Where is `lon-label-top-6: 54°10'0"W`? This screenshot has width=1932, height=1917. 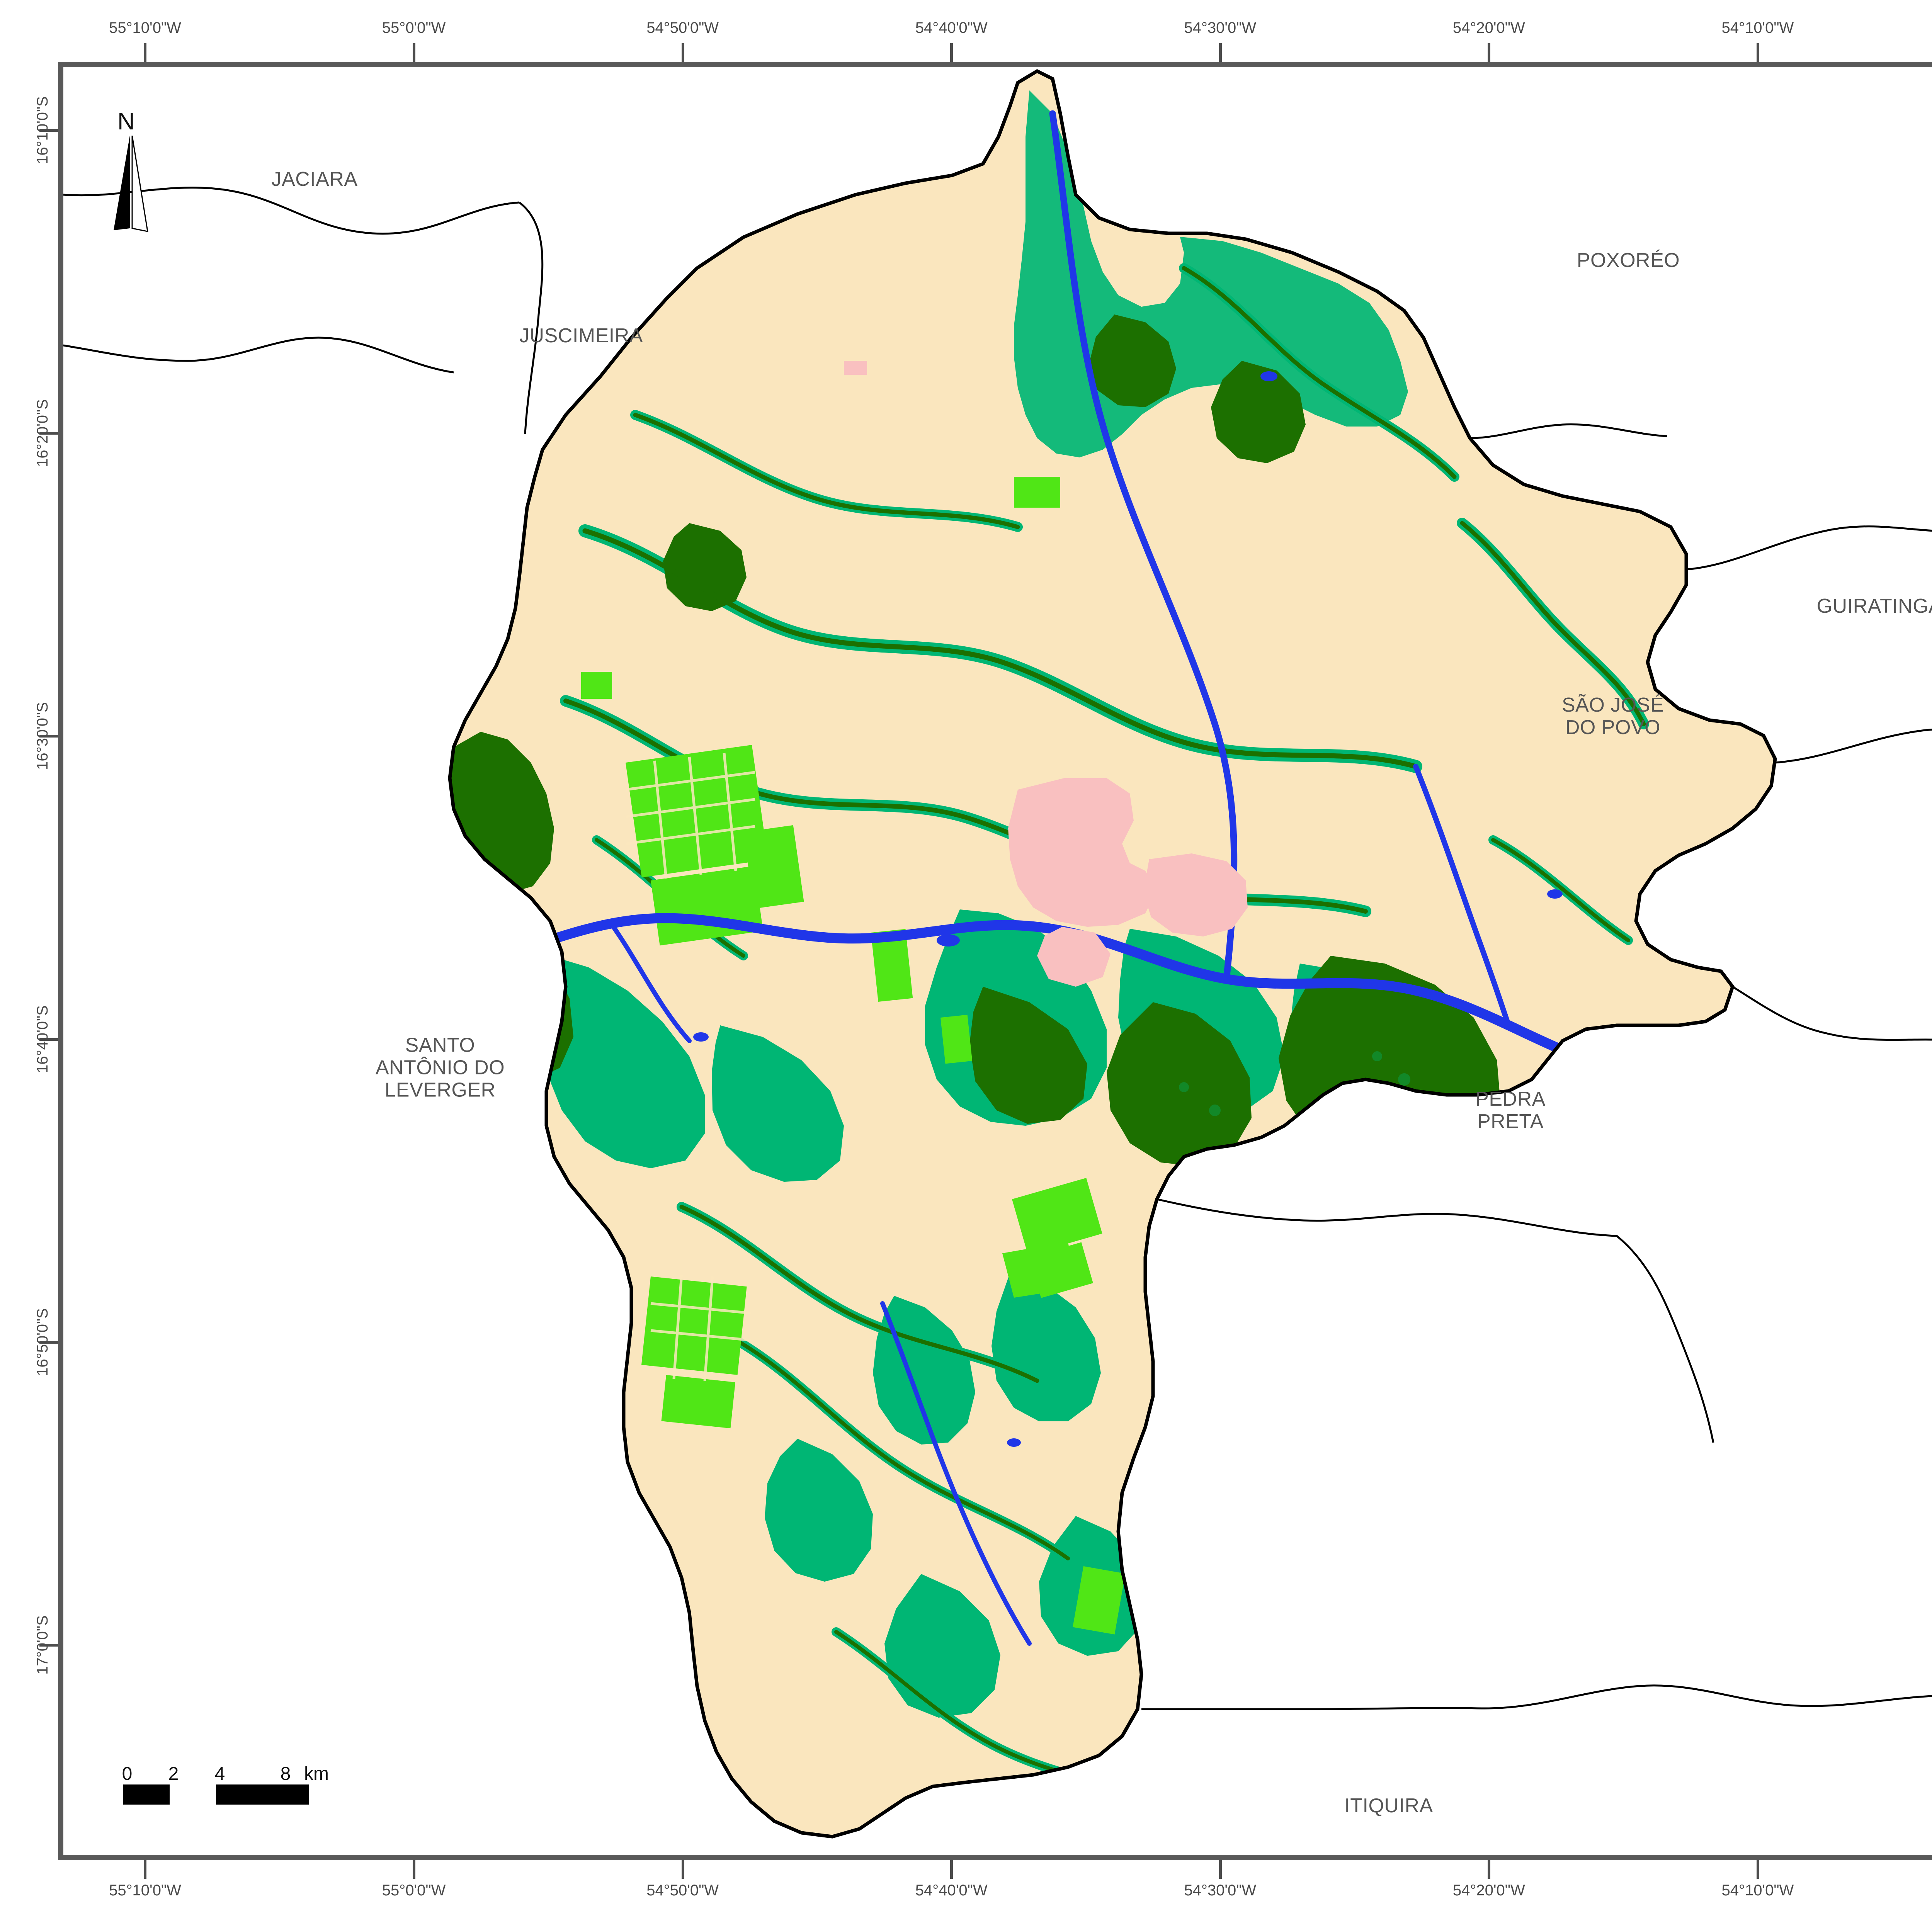 lon-label-top-6: 54°10'0"W is located at coordinates (1757, 27).